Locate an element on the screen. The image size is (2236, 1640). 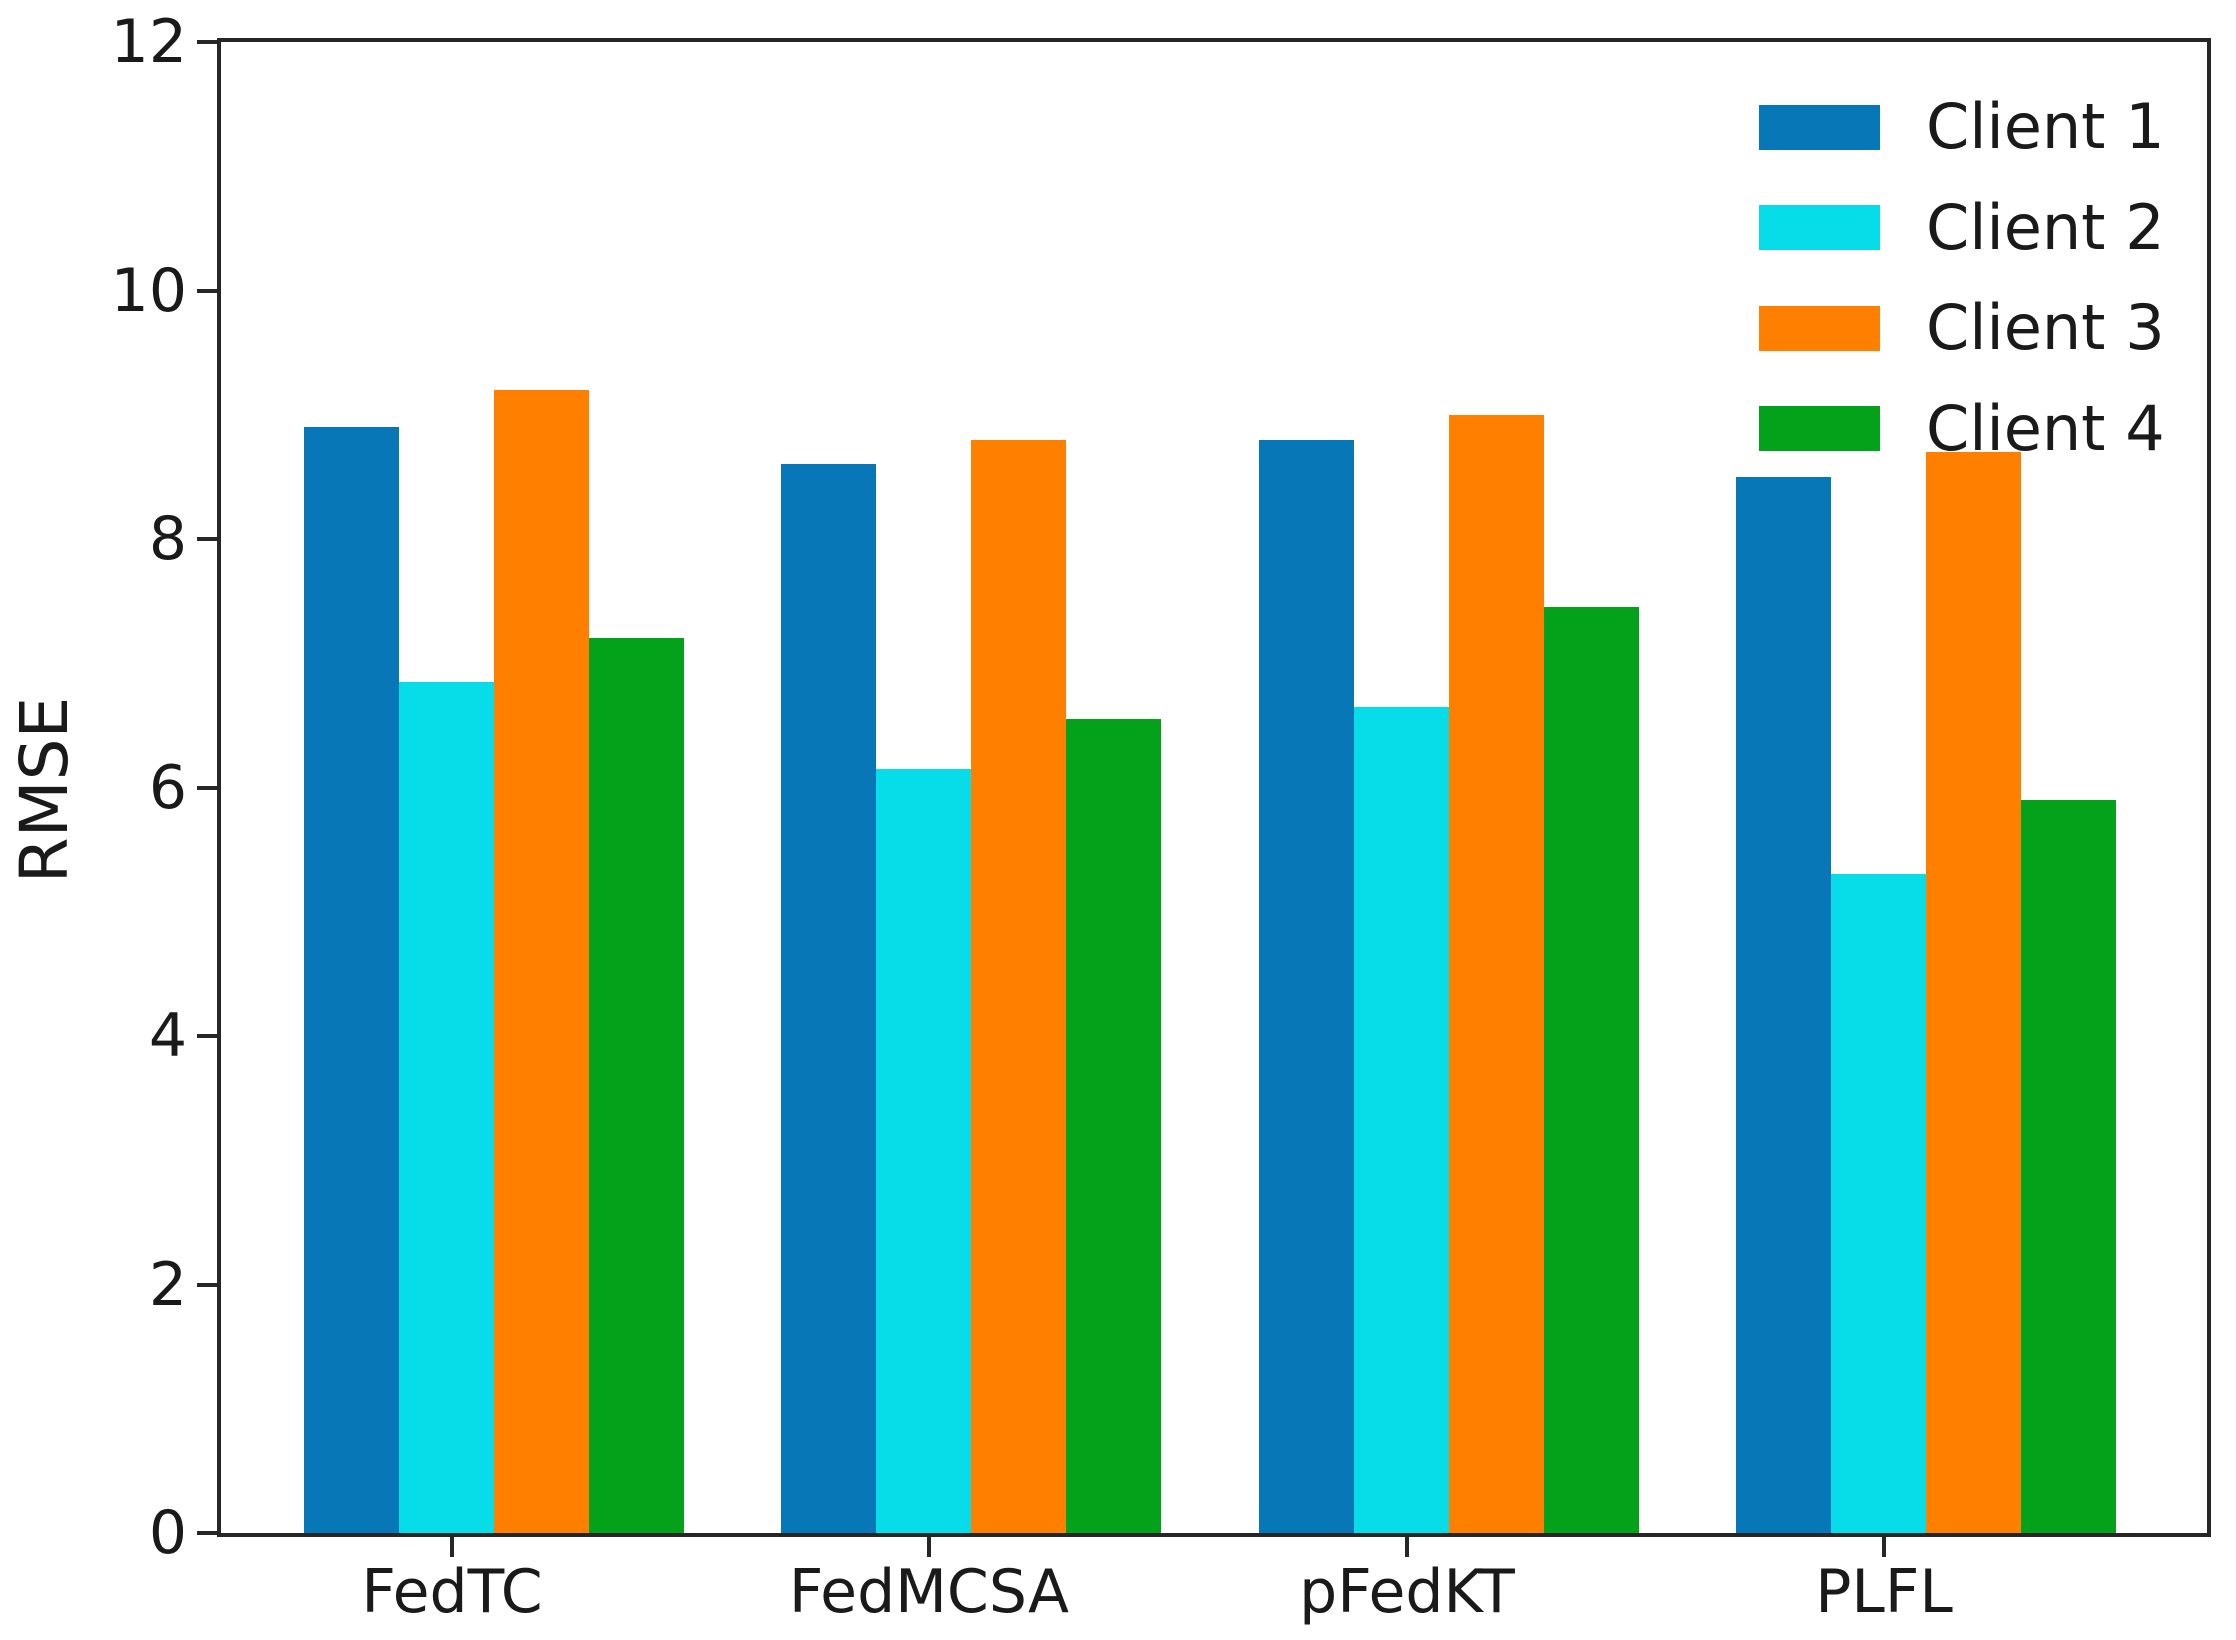
x-tick-mark-fedmcsa is located at coordinates (929, 1547).